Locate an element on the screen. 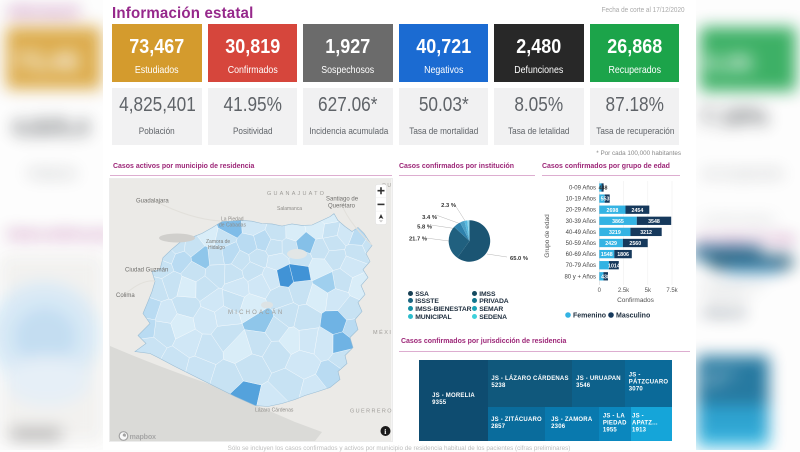  svg-text: Colima is located at coordinates (125, 296).